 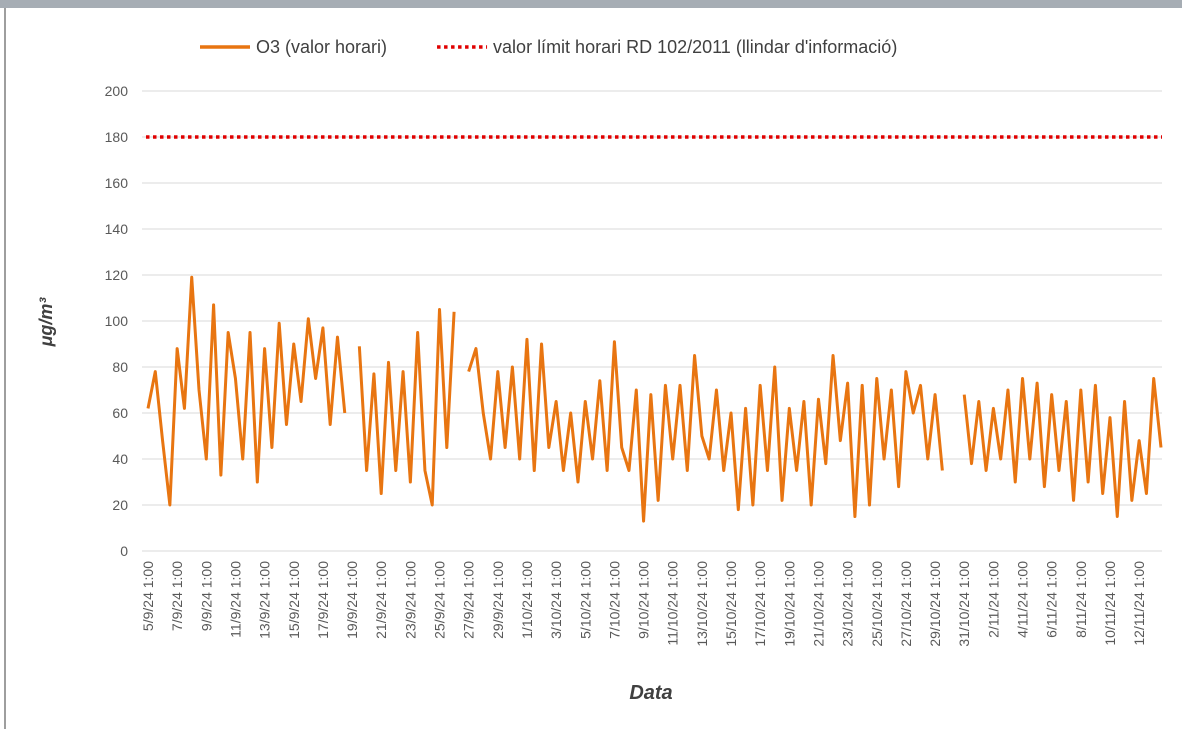 What do you see at coordinates (964, 604) in the screenshot?
I see `x-tick-label: 31/10/24 1:00` at bounding box center [964, 604].